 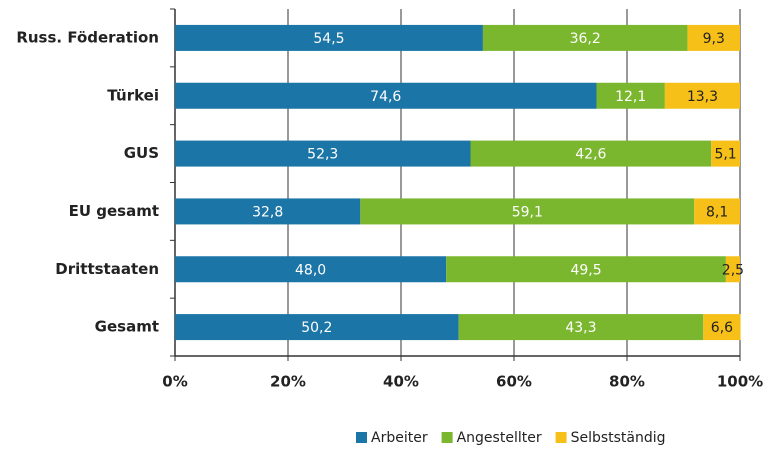 I want to click on value-label: 6,6, so click(x=722, y=328).